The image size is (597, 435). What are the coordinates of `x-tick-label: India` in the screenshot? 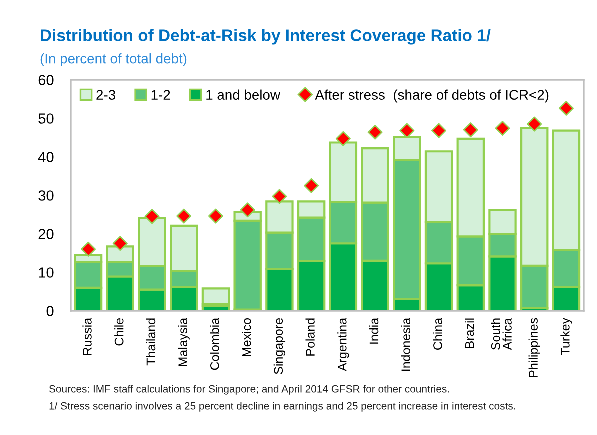 It's located at (374, 331).